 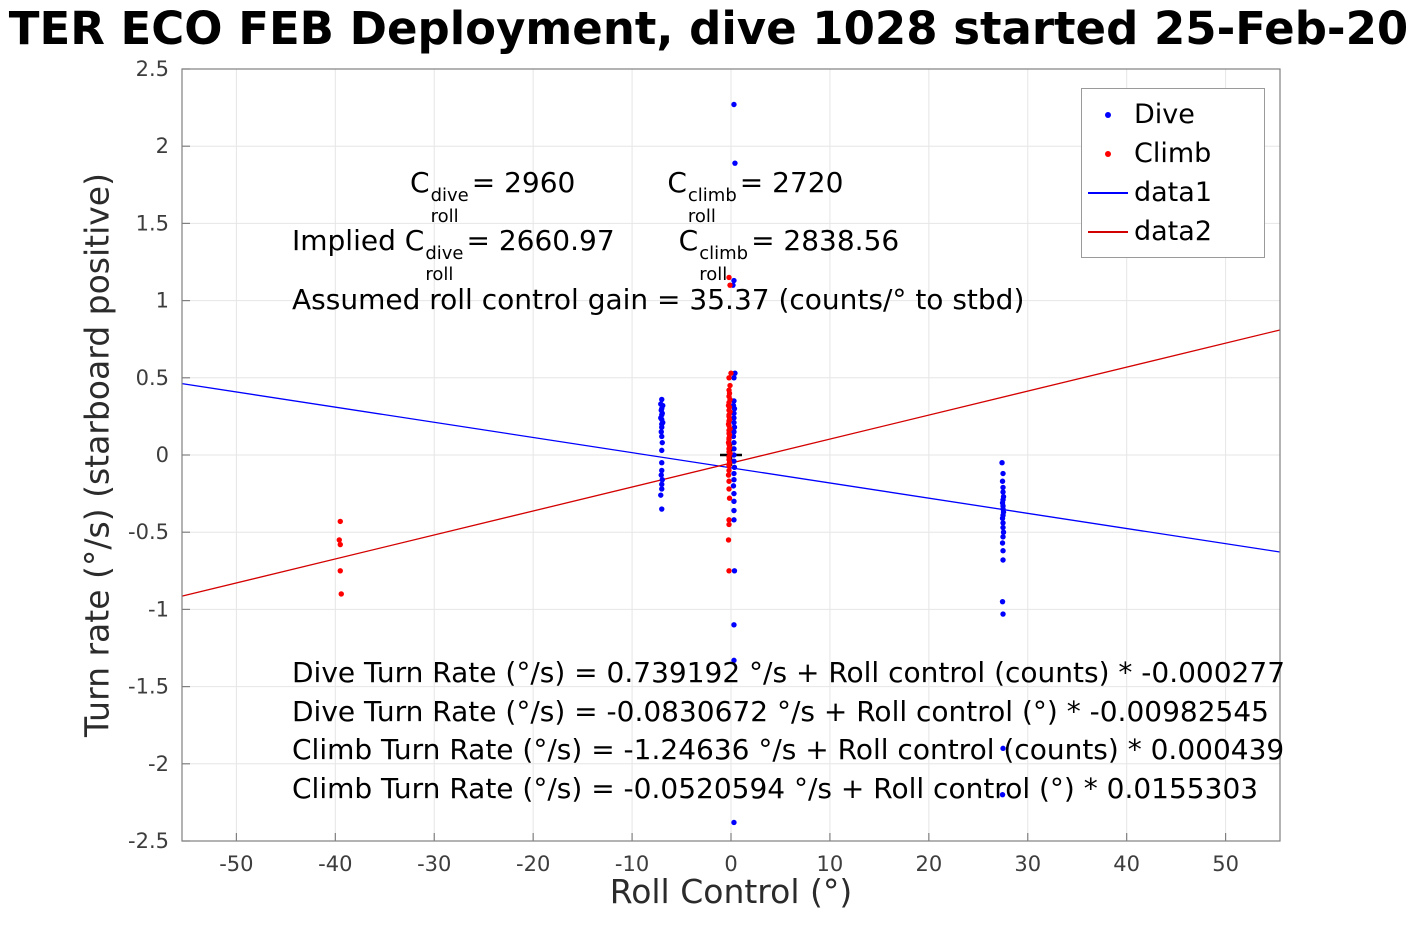 What do you see at coordinates (1108, 114) in the screenshot?
I see `dive-dot-marker-icon` at bounding box center [1108, 114].